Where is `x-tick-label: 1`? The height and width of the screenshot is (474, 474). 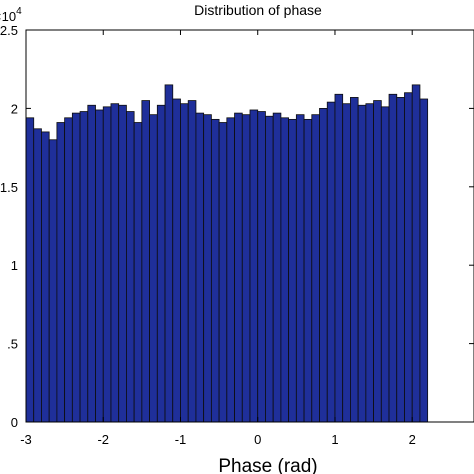 x-tick-label: 1 is located at coordinates (334, 439).